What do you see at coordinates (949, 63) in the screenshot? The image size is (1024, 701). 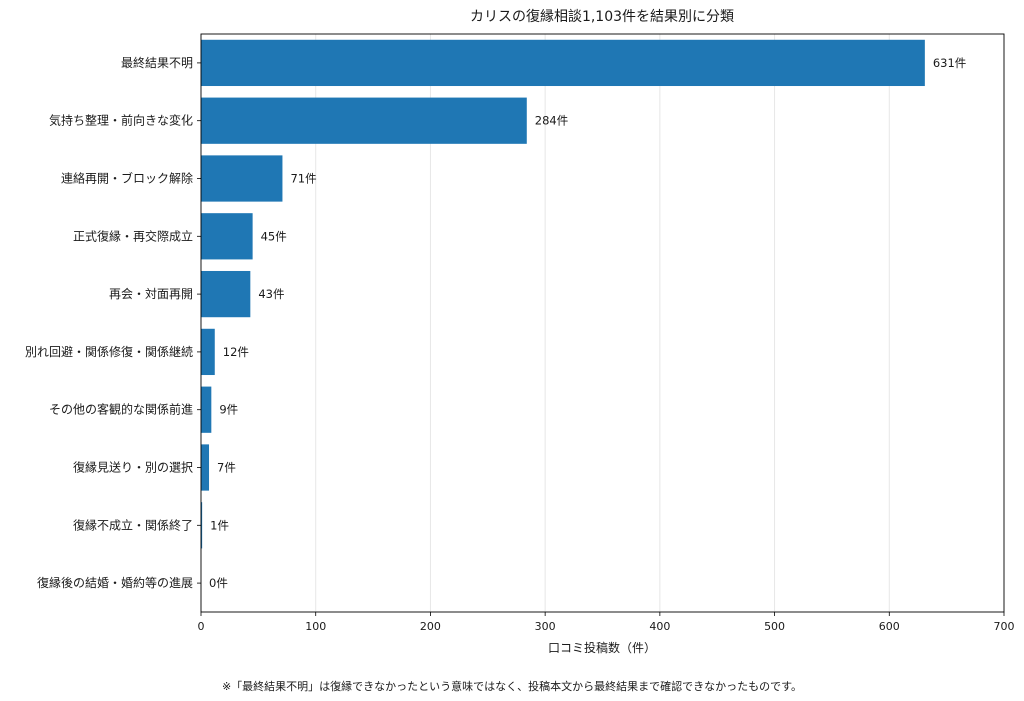 I see `data-label: 631件` at bounding box center [949, 63].